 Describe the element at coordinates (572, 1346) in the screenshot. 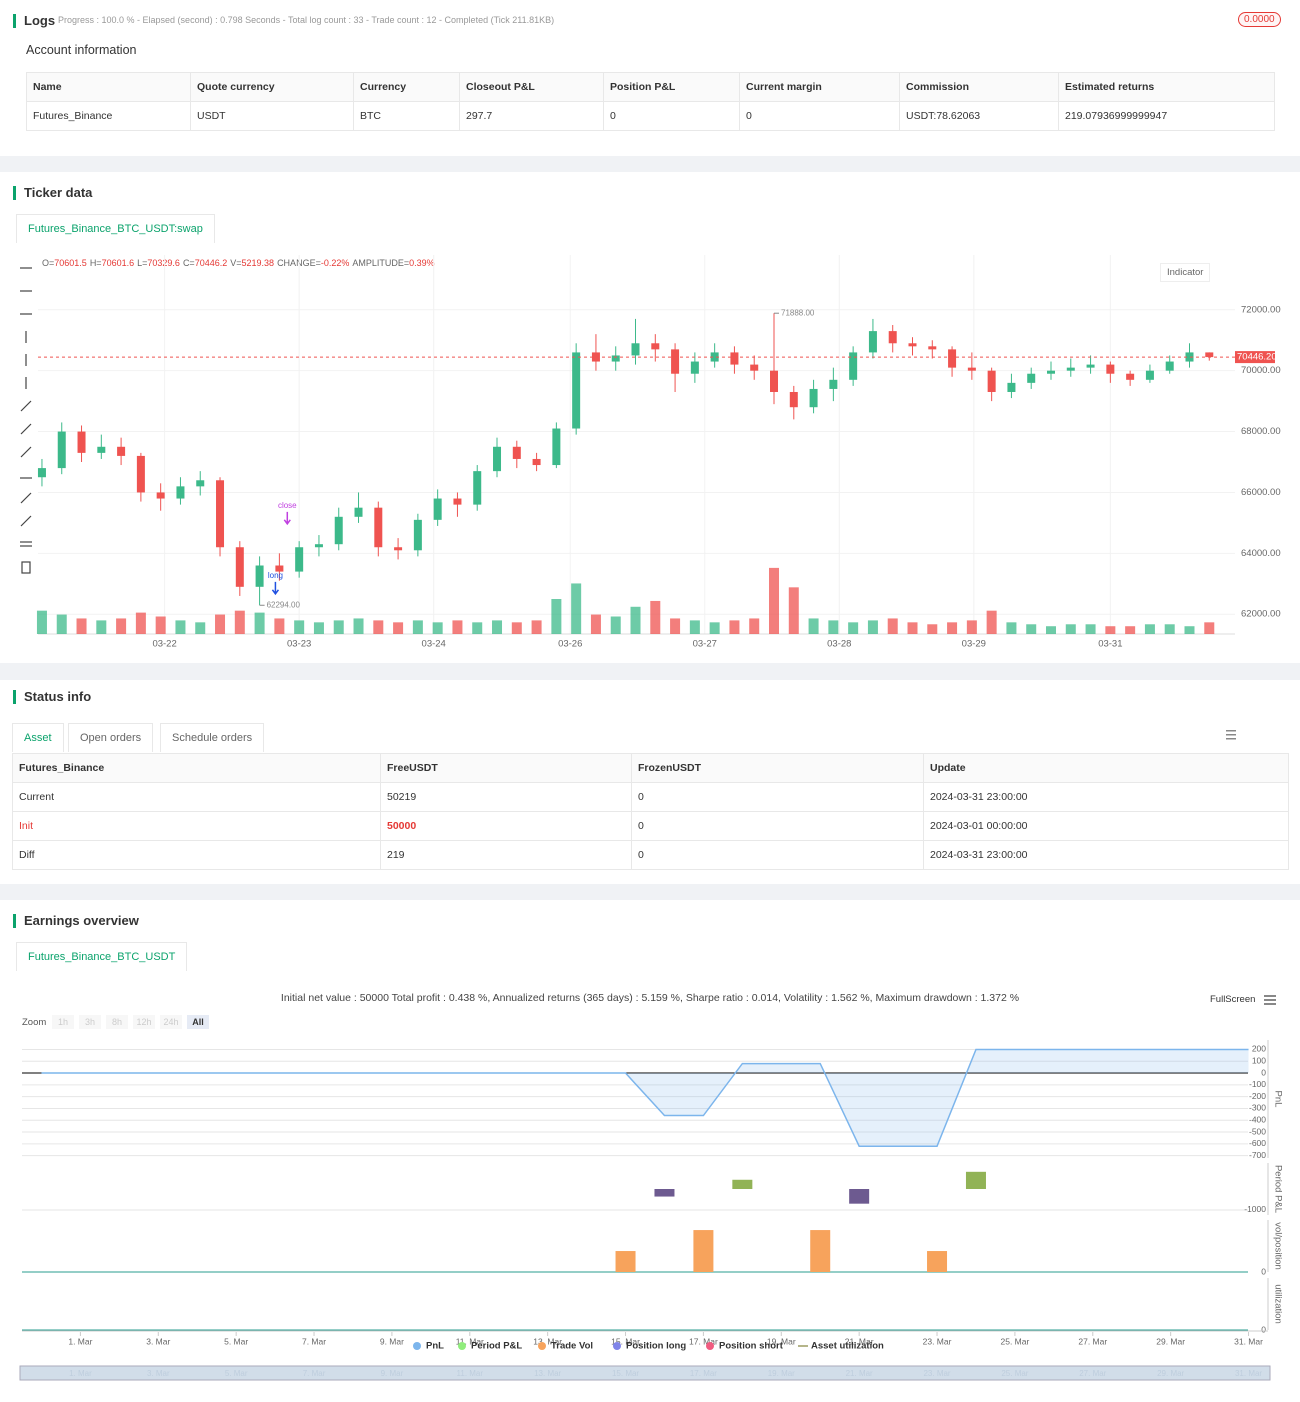

I see `legend-label: Trade Vol` at that location.